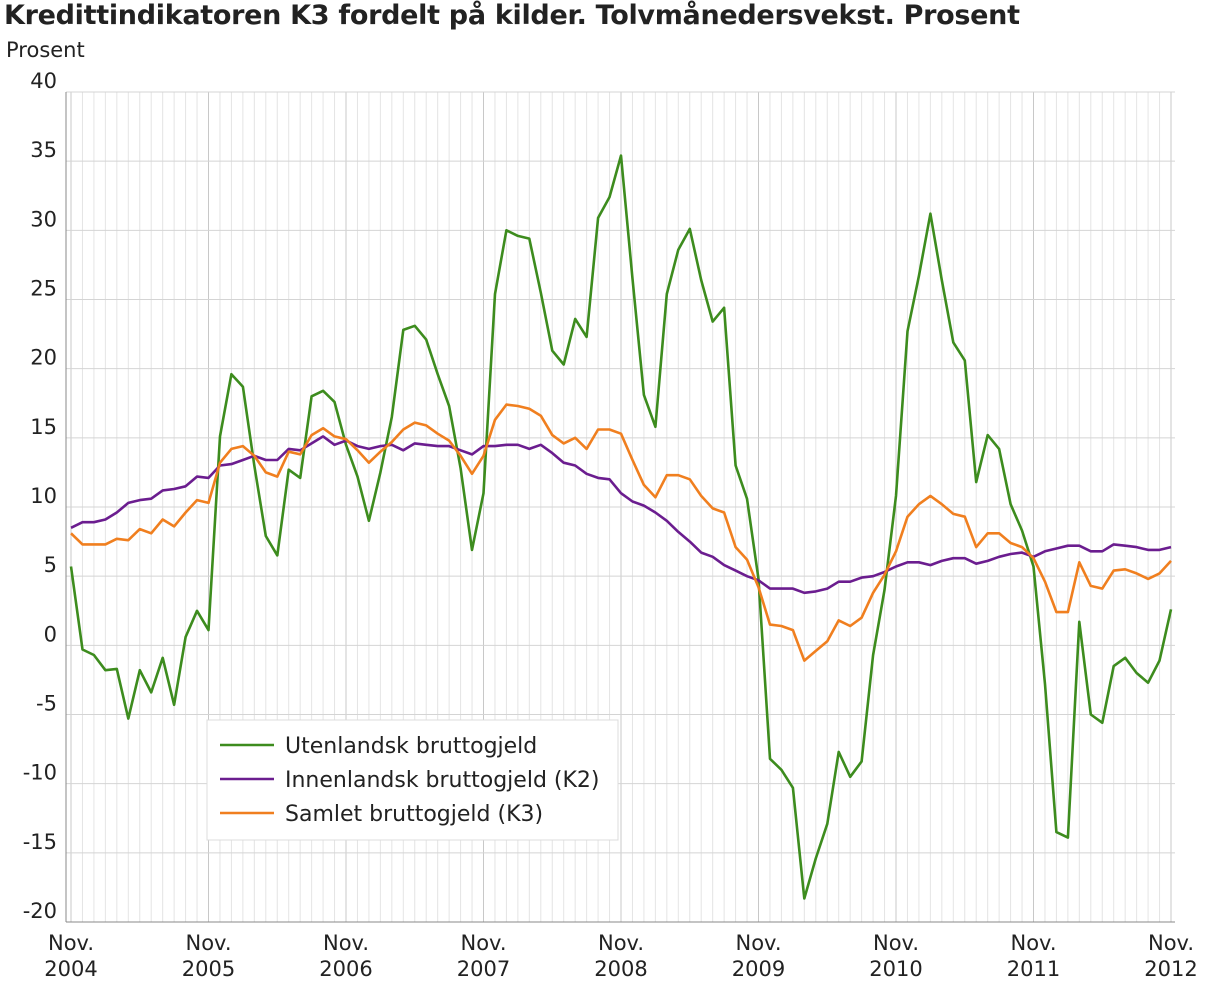 Image resolution: width=1232 pixels, height=984 pixels. Describe the element at coordinates (1033, 969) in the screenshot. I see `x-tick-label-year: 2011` at that location.